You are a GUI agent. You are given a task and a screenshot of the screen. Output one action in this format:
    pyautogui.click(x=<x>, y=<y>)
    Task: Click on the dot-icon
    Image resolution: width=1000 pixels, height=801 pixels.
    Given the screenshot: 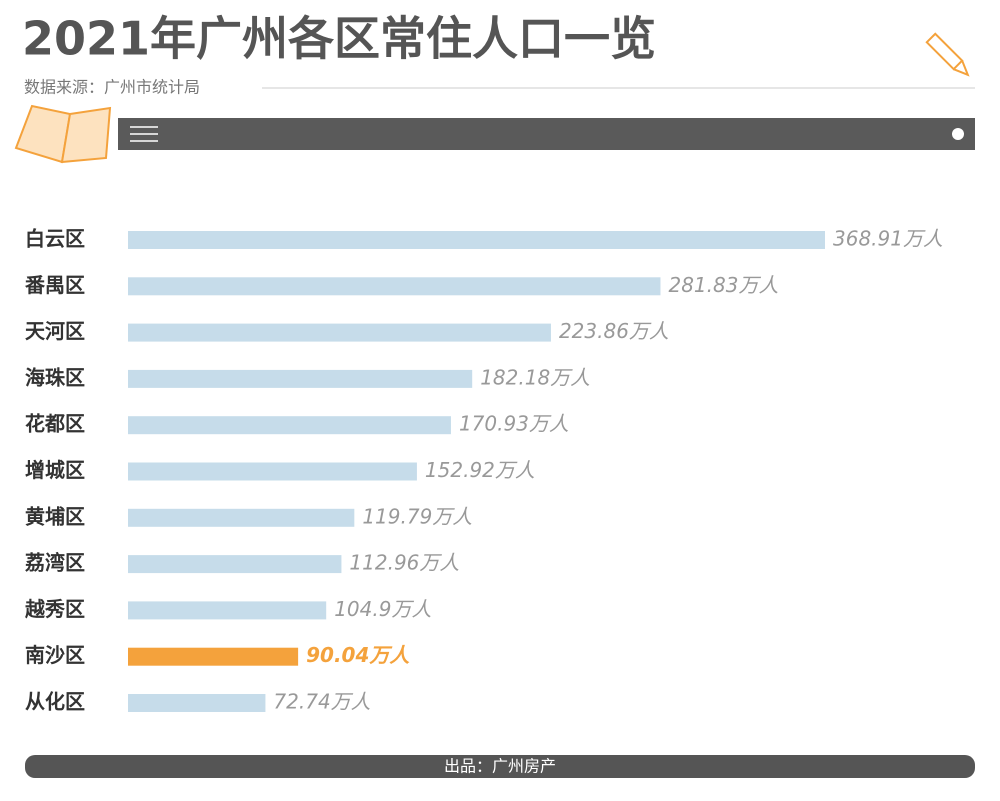 What is the action you would take?
    pyautogui.click(x=958, y=134)
    